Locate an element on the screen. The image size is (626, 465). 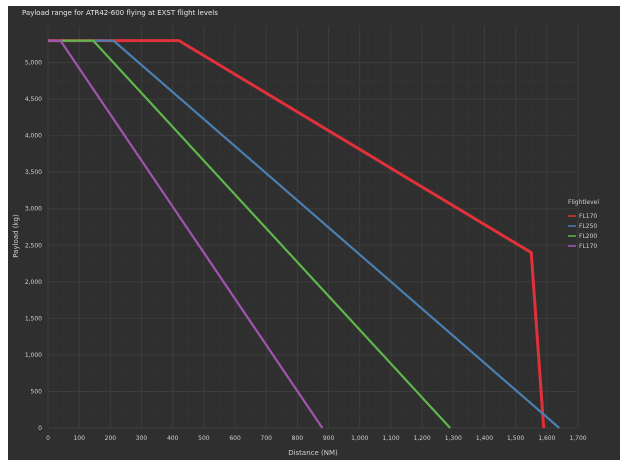
x-tick-label: 600 is located at coordinates (235, 438).